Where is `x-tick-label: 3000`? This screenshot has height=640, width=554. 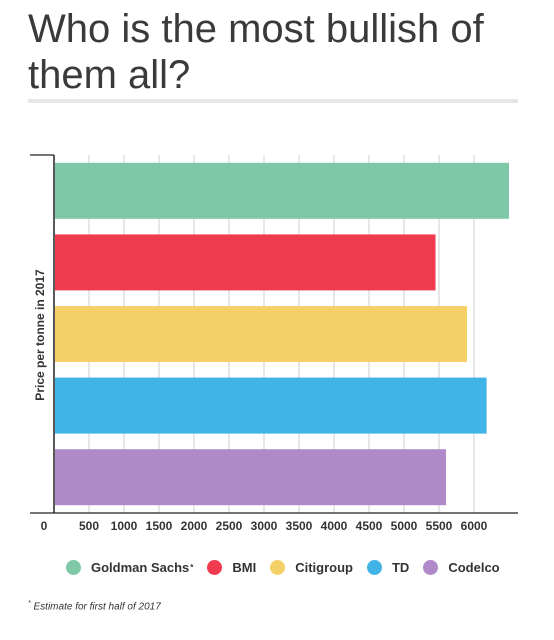
x-tick-label: 3000 is located at coordinates (264, 526).